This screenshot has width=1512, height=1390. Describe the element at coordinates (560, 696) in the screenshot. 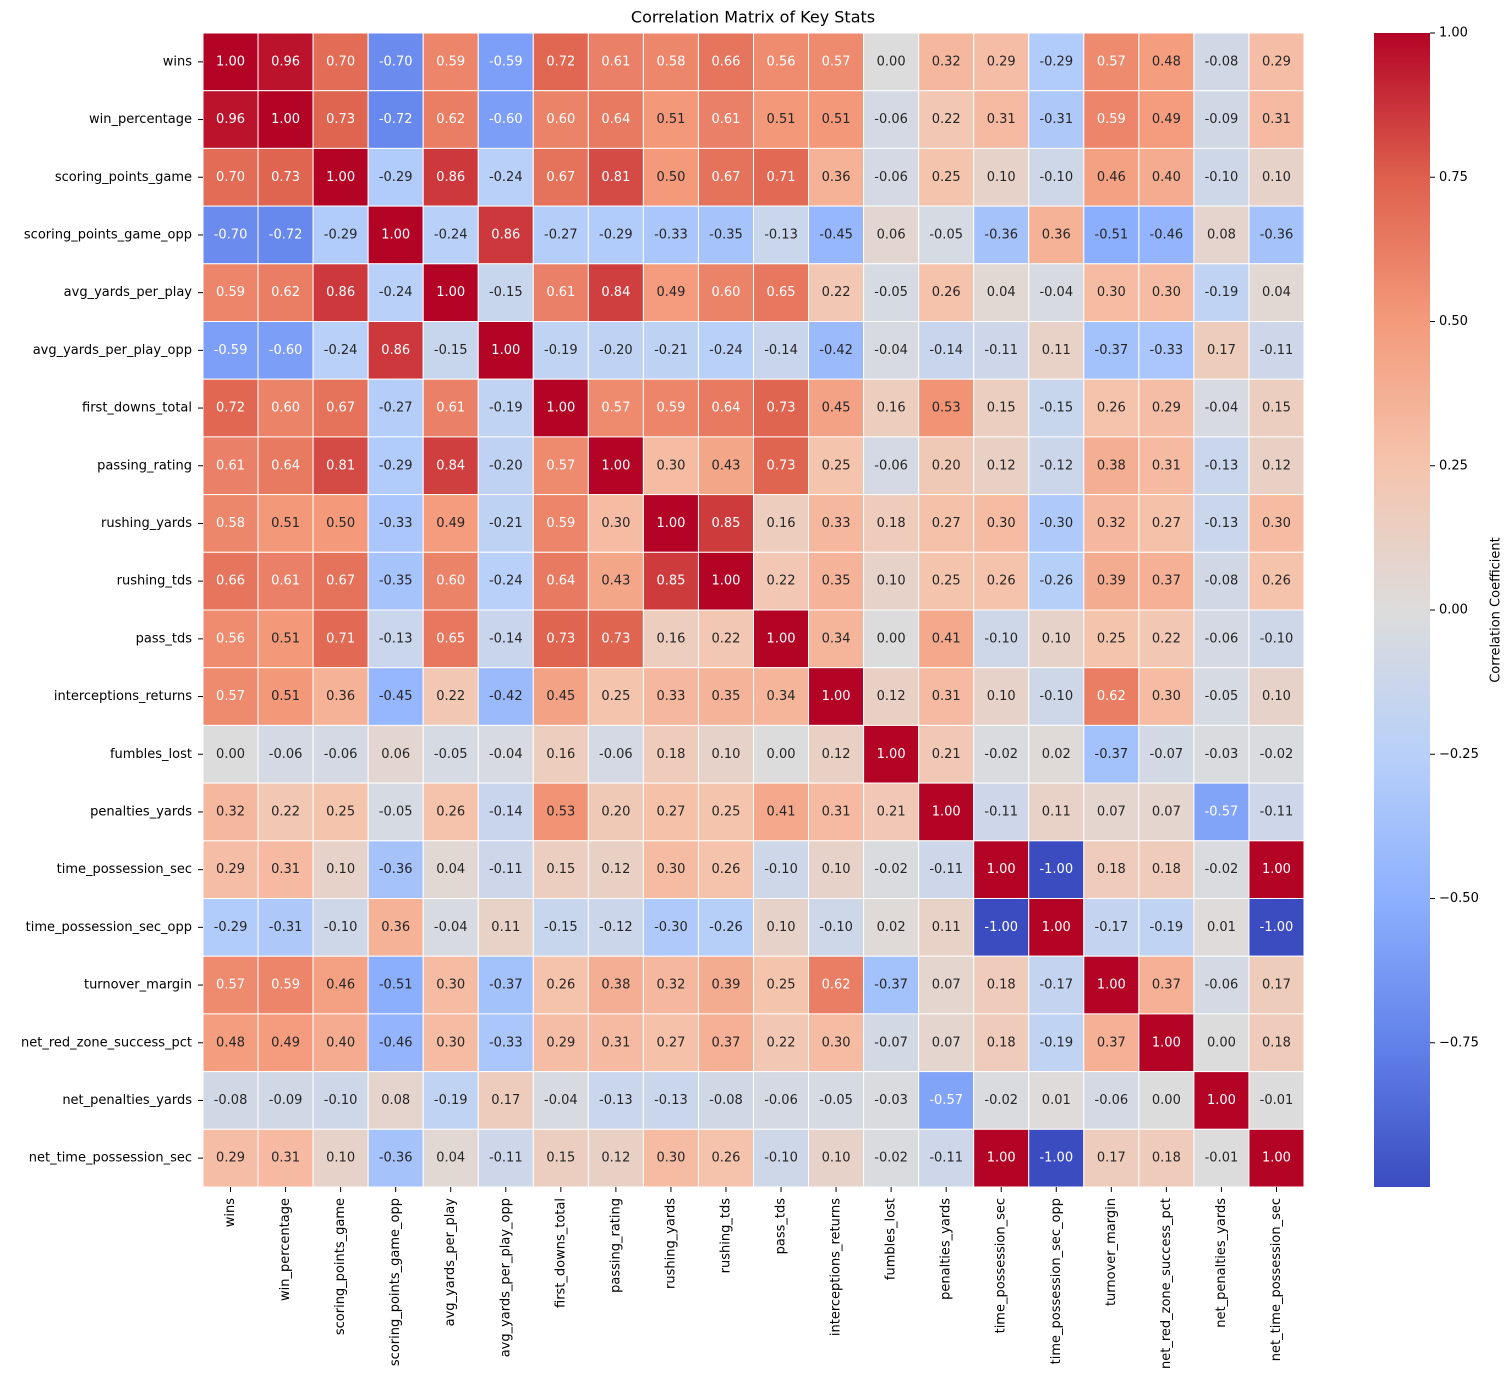

I see `cell-label: 0.45` at that location.